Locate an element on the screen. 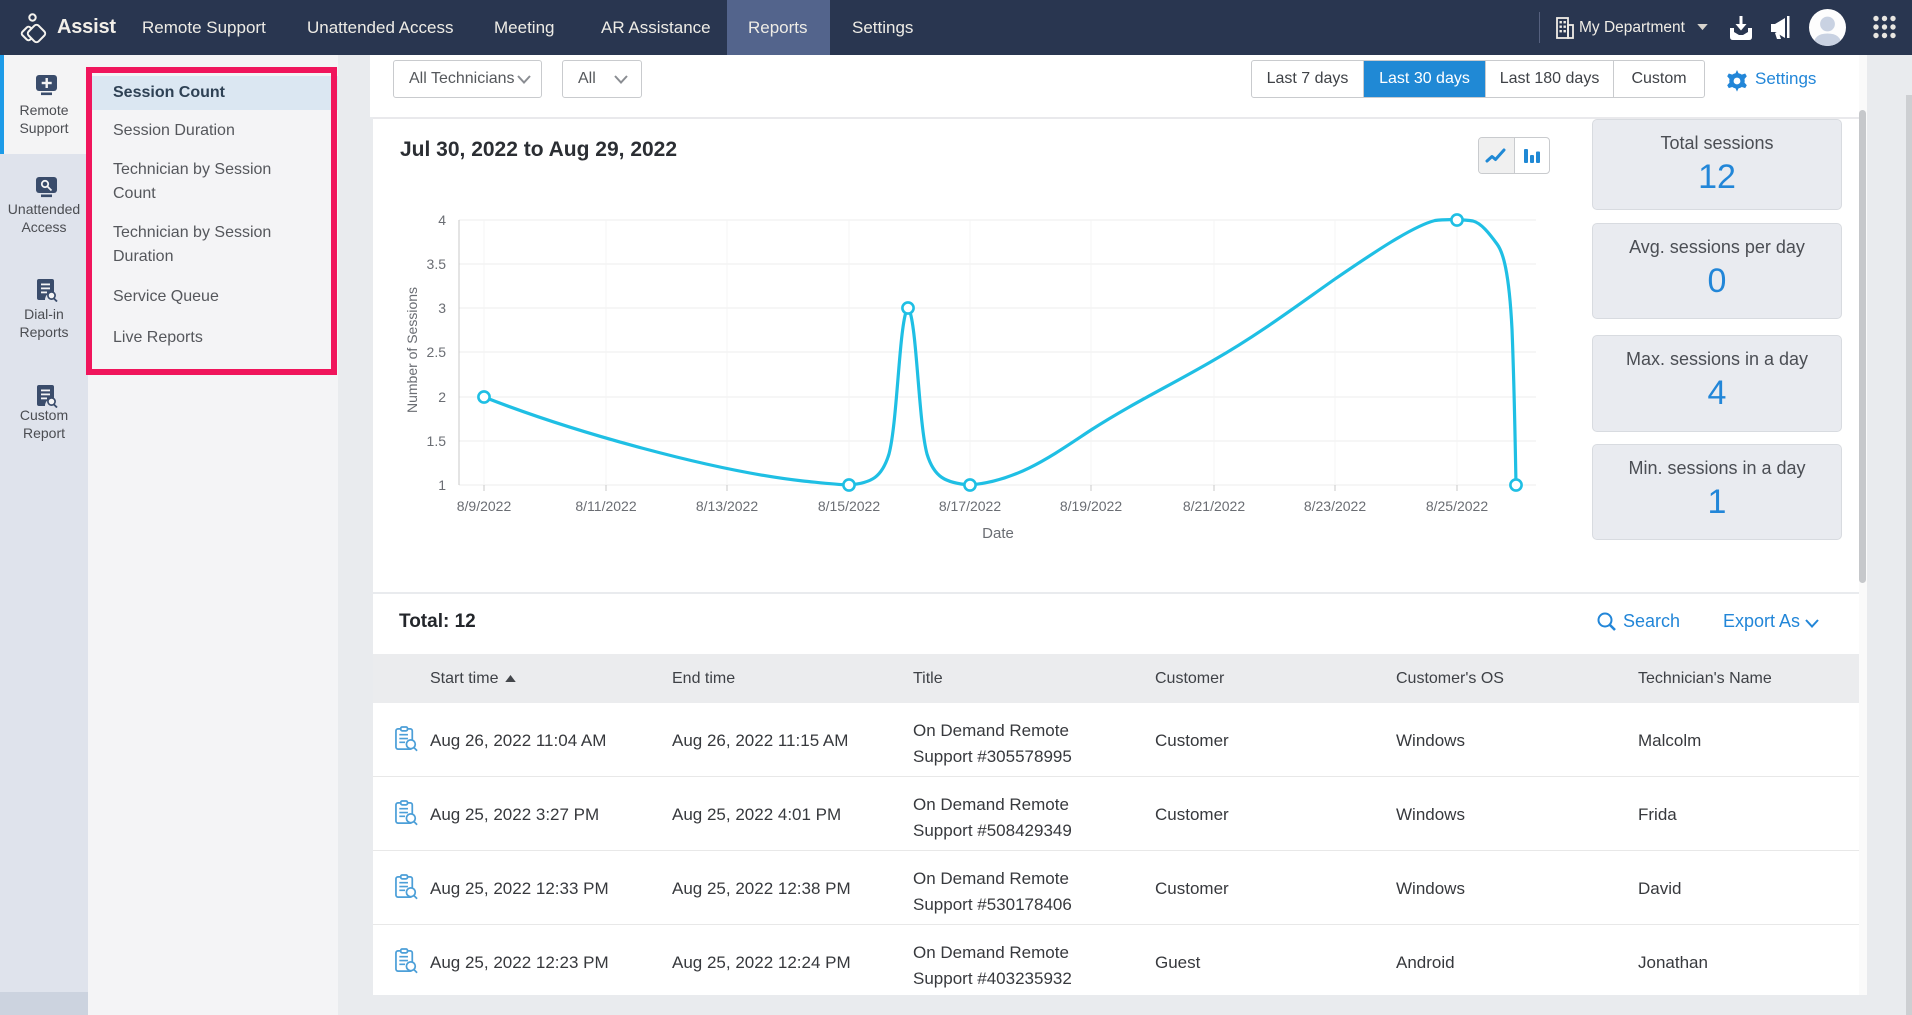 Image resolution: width=1912 pixels, height=1015 pixels. svg-text: 2.5 is located at coordinates (437, 352).